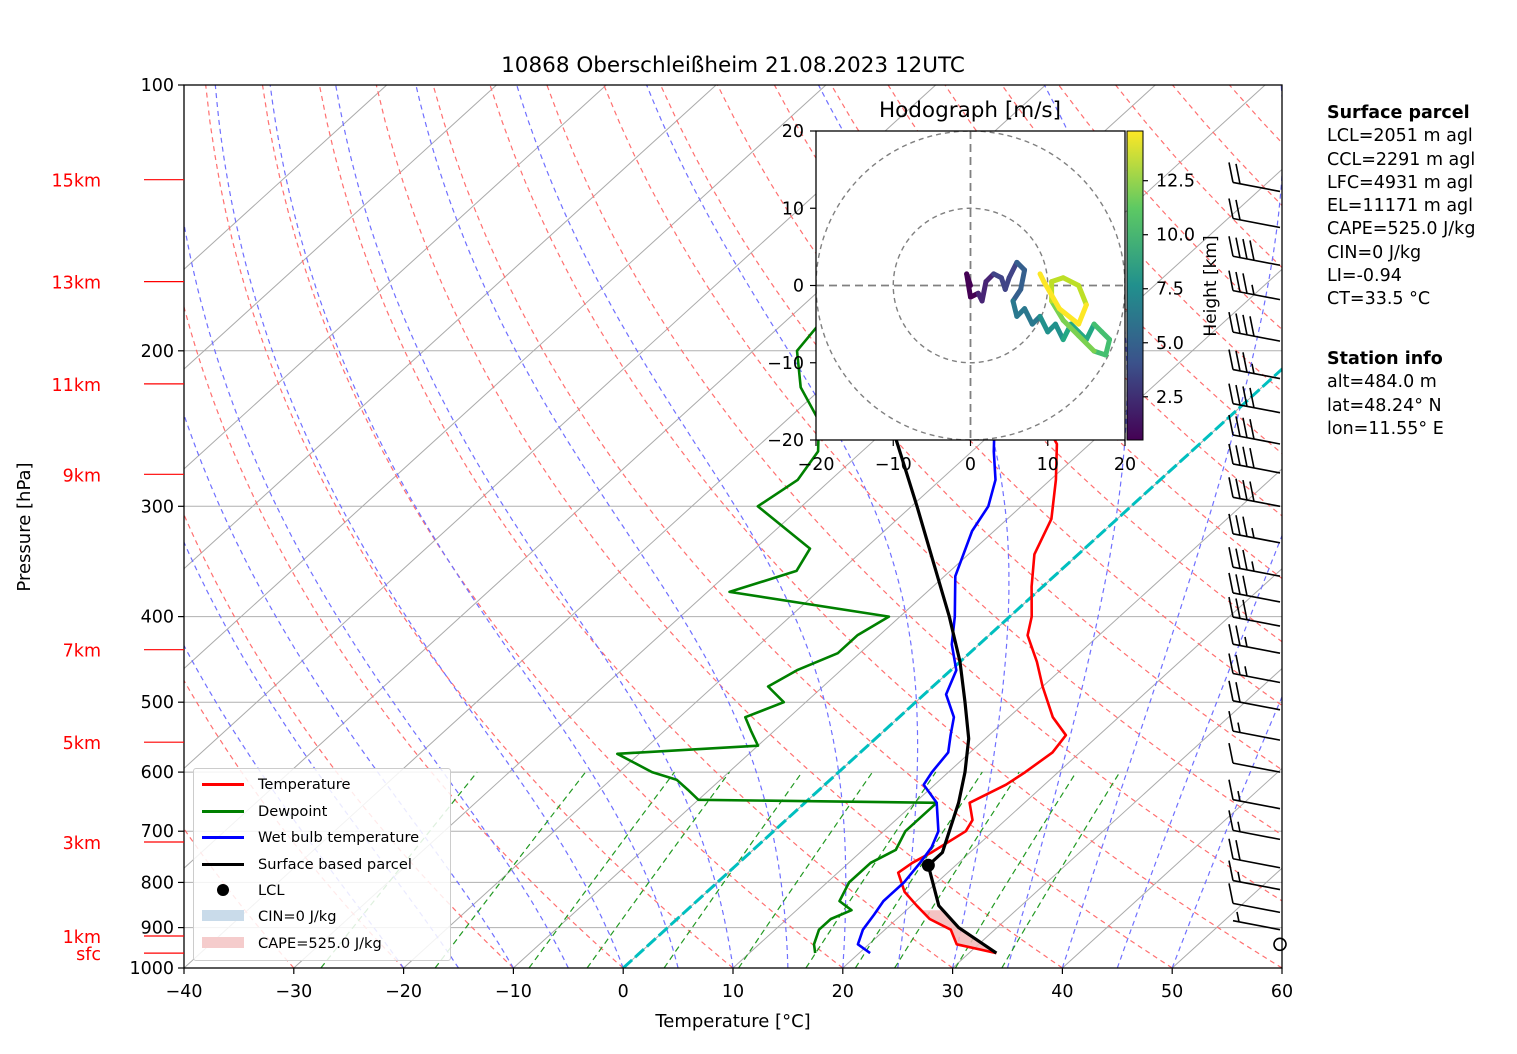 This screenshot has height=1054, width=1517. Describe the element at coordinates (76, 284) in the screenshot. I see `height-label: 13km` at that location.